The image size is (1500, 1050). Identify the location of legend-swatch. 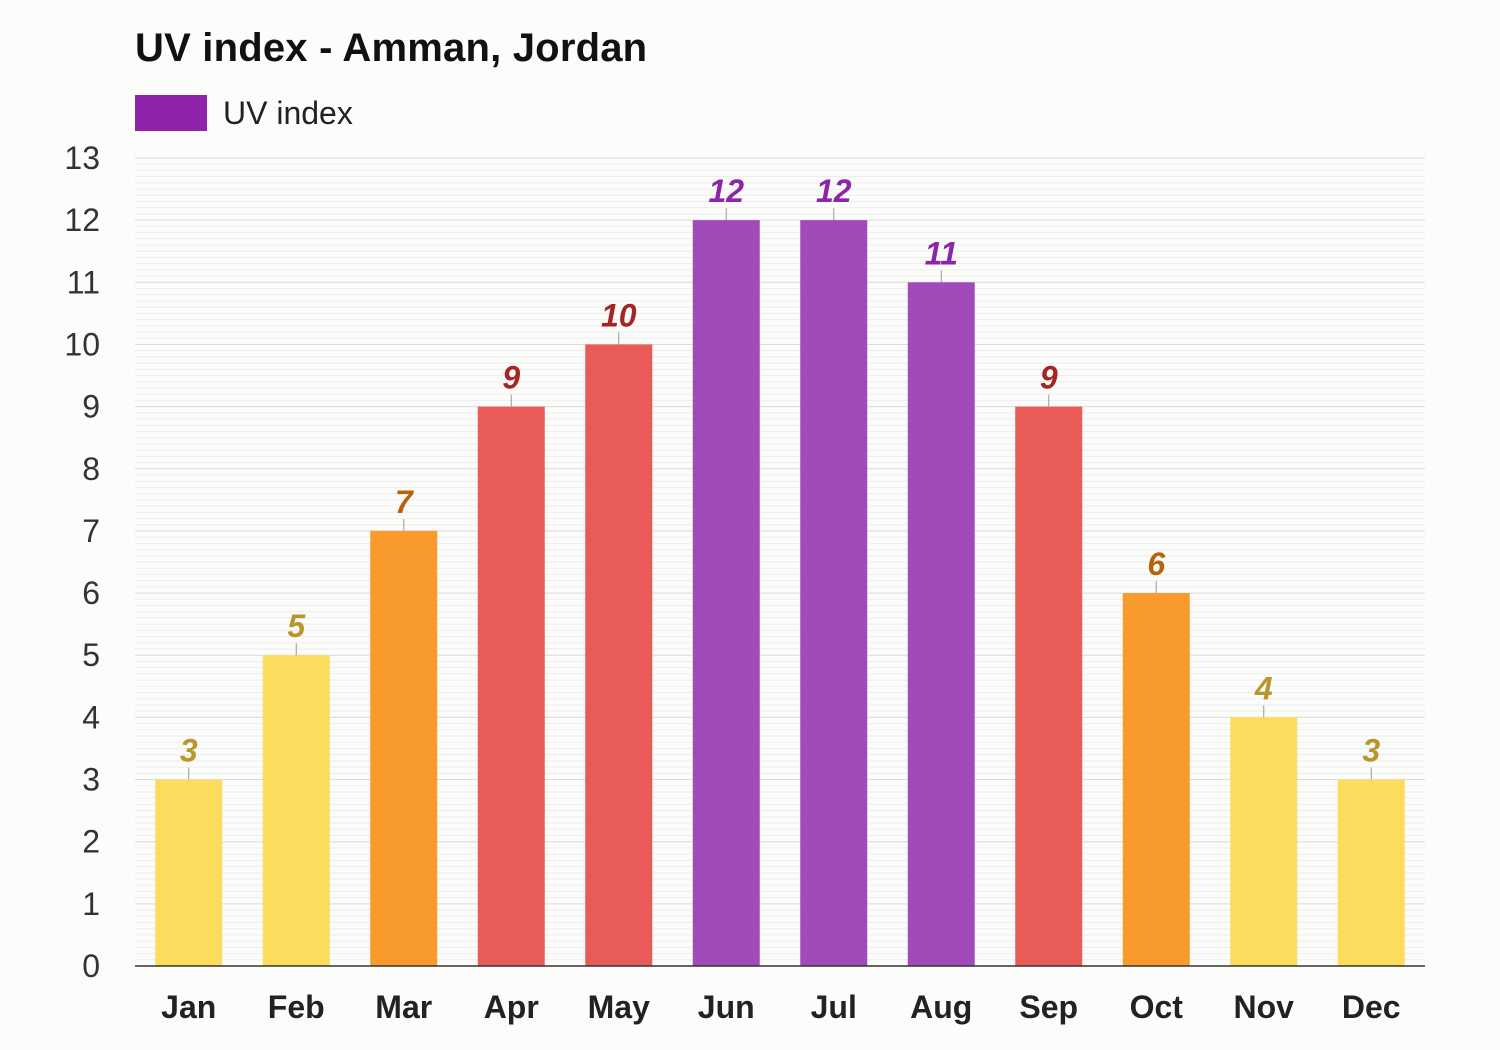
(171, 113).